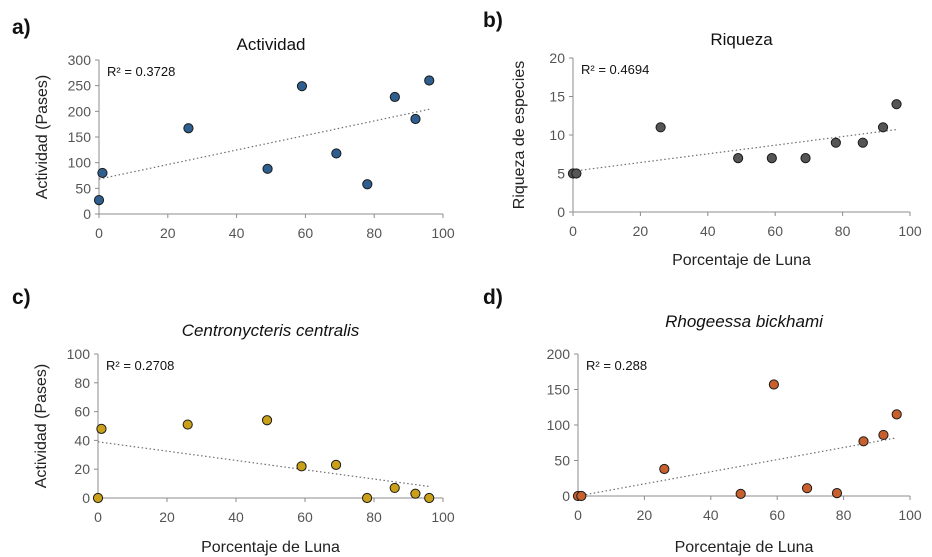  What do you see at coordinates (271, 330) in the screenshot?
I see `chart-title: Centronycteris centralis` at bounding box center [271, 330].